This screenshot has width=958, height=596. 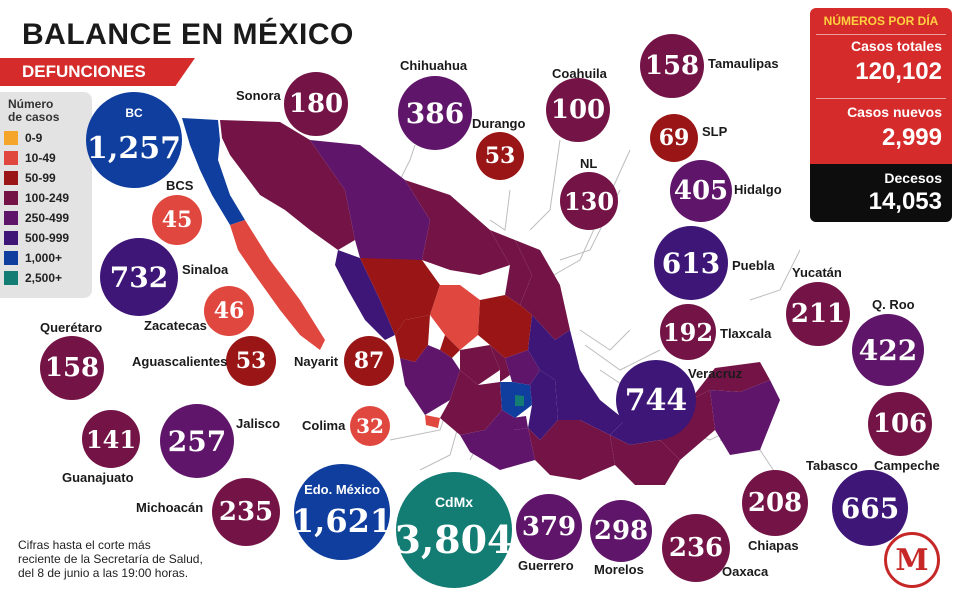 I want to click on bubble-michoacan: 235, so click(x=246, y=512).